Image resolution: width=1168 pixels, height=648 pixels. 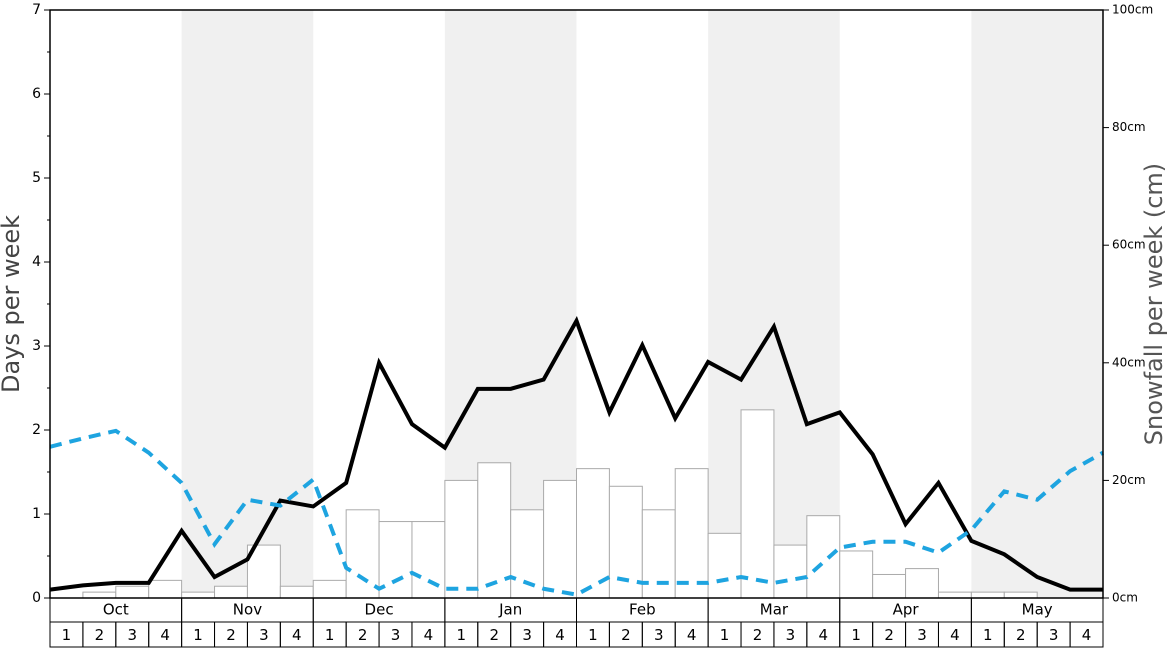 What do you see at coordinates (1037, 610) in the screenshot?
I see `month-label: May` at bounding box center [1037, 610].